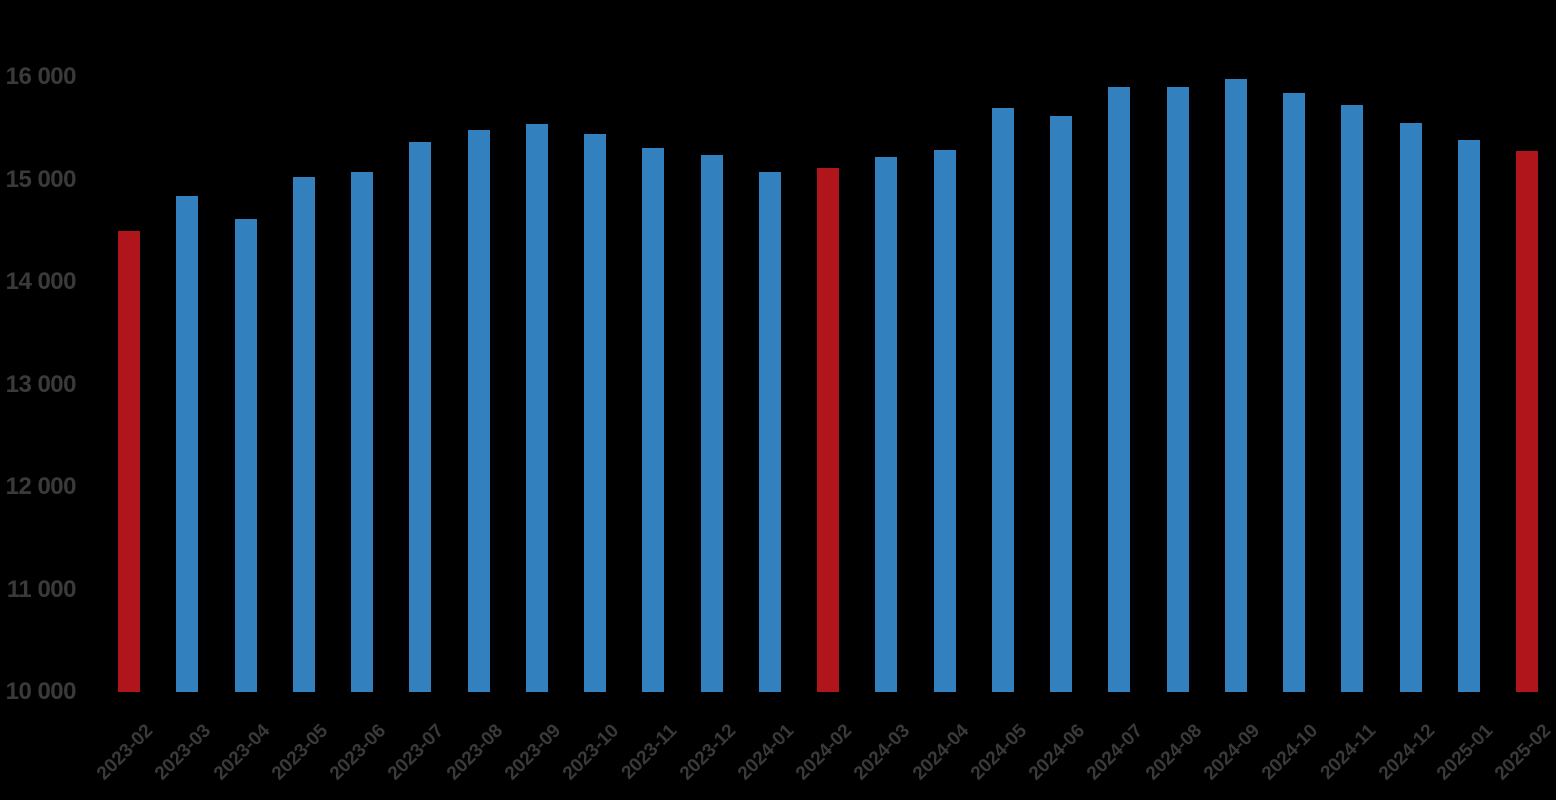 Image resolution: width=1556 pixels, height=800 pixels. I want to click on y-tick-label: 15 000, so click(41, 179).